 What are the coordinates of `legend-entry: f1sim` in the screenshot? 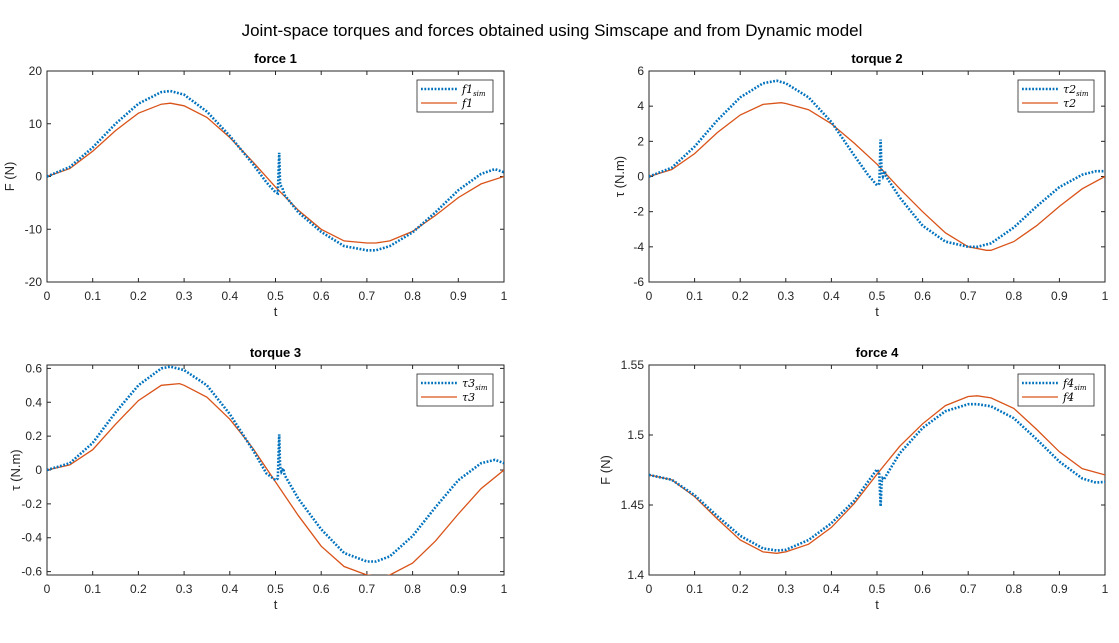 It's located at (473, 90).